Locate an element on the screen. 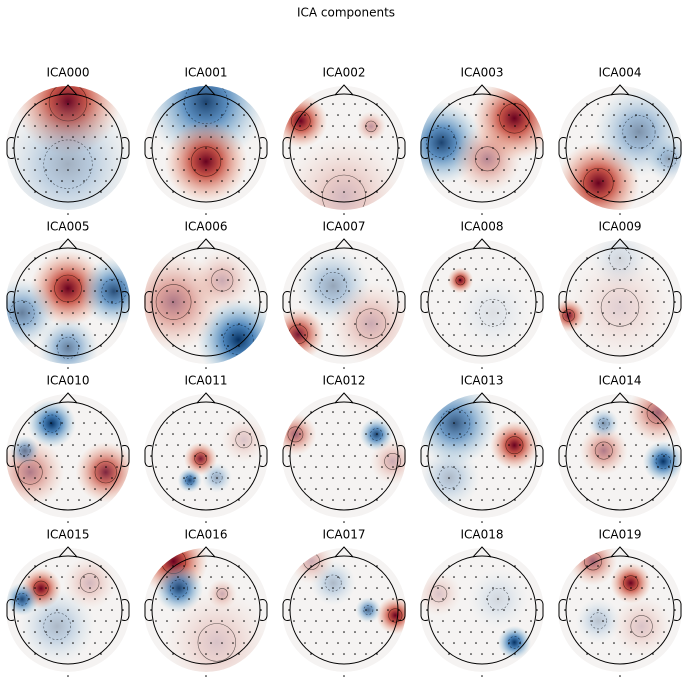 This screenshot has width=692, height=690. component-label: ICA002 is located at coordinates (343, 73).